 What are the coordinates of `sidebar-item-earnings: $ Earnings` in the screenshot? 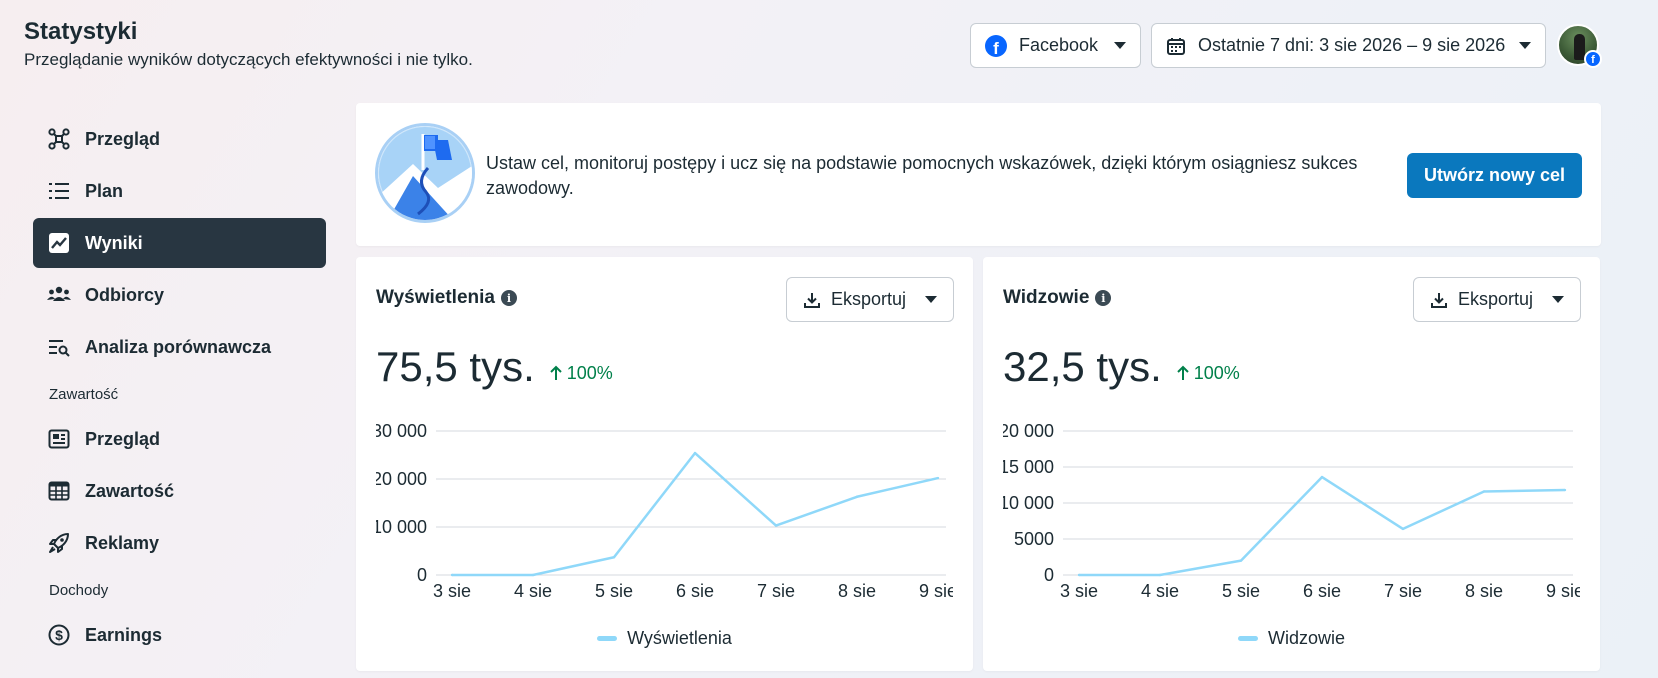 It's located at (179, 635).